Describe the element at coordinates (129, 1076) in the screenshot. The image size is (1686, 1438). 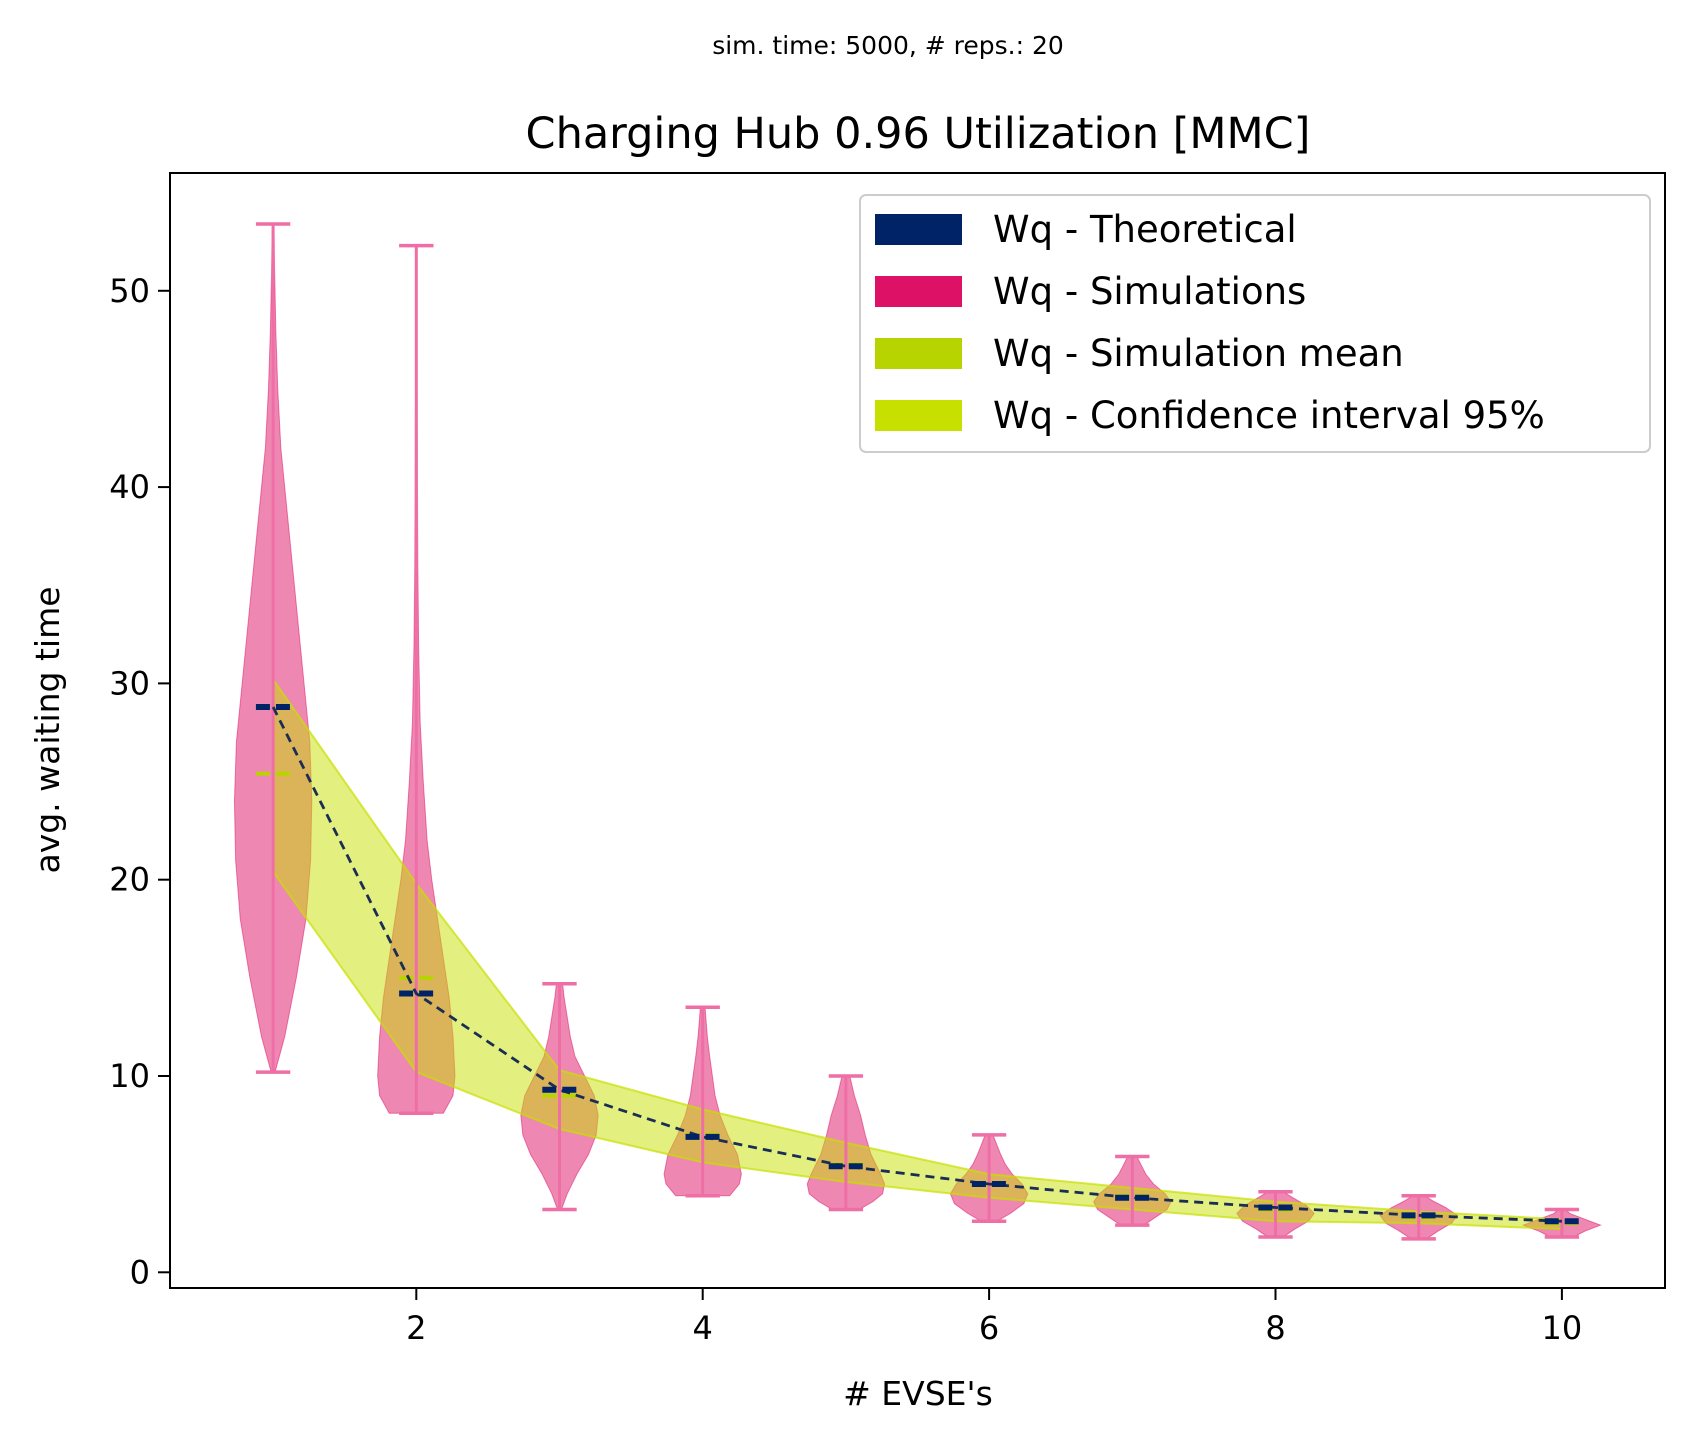
I see `y-tick-label-10: 10` at that location.